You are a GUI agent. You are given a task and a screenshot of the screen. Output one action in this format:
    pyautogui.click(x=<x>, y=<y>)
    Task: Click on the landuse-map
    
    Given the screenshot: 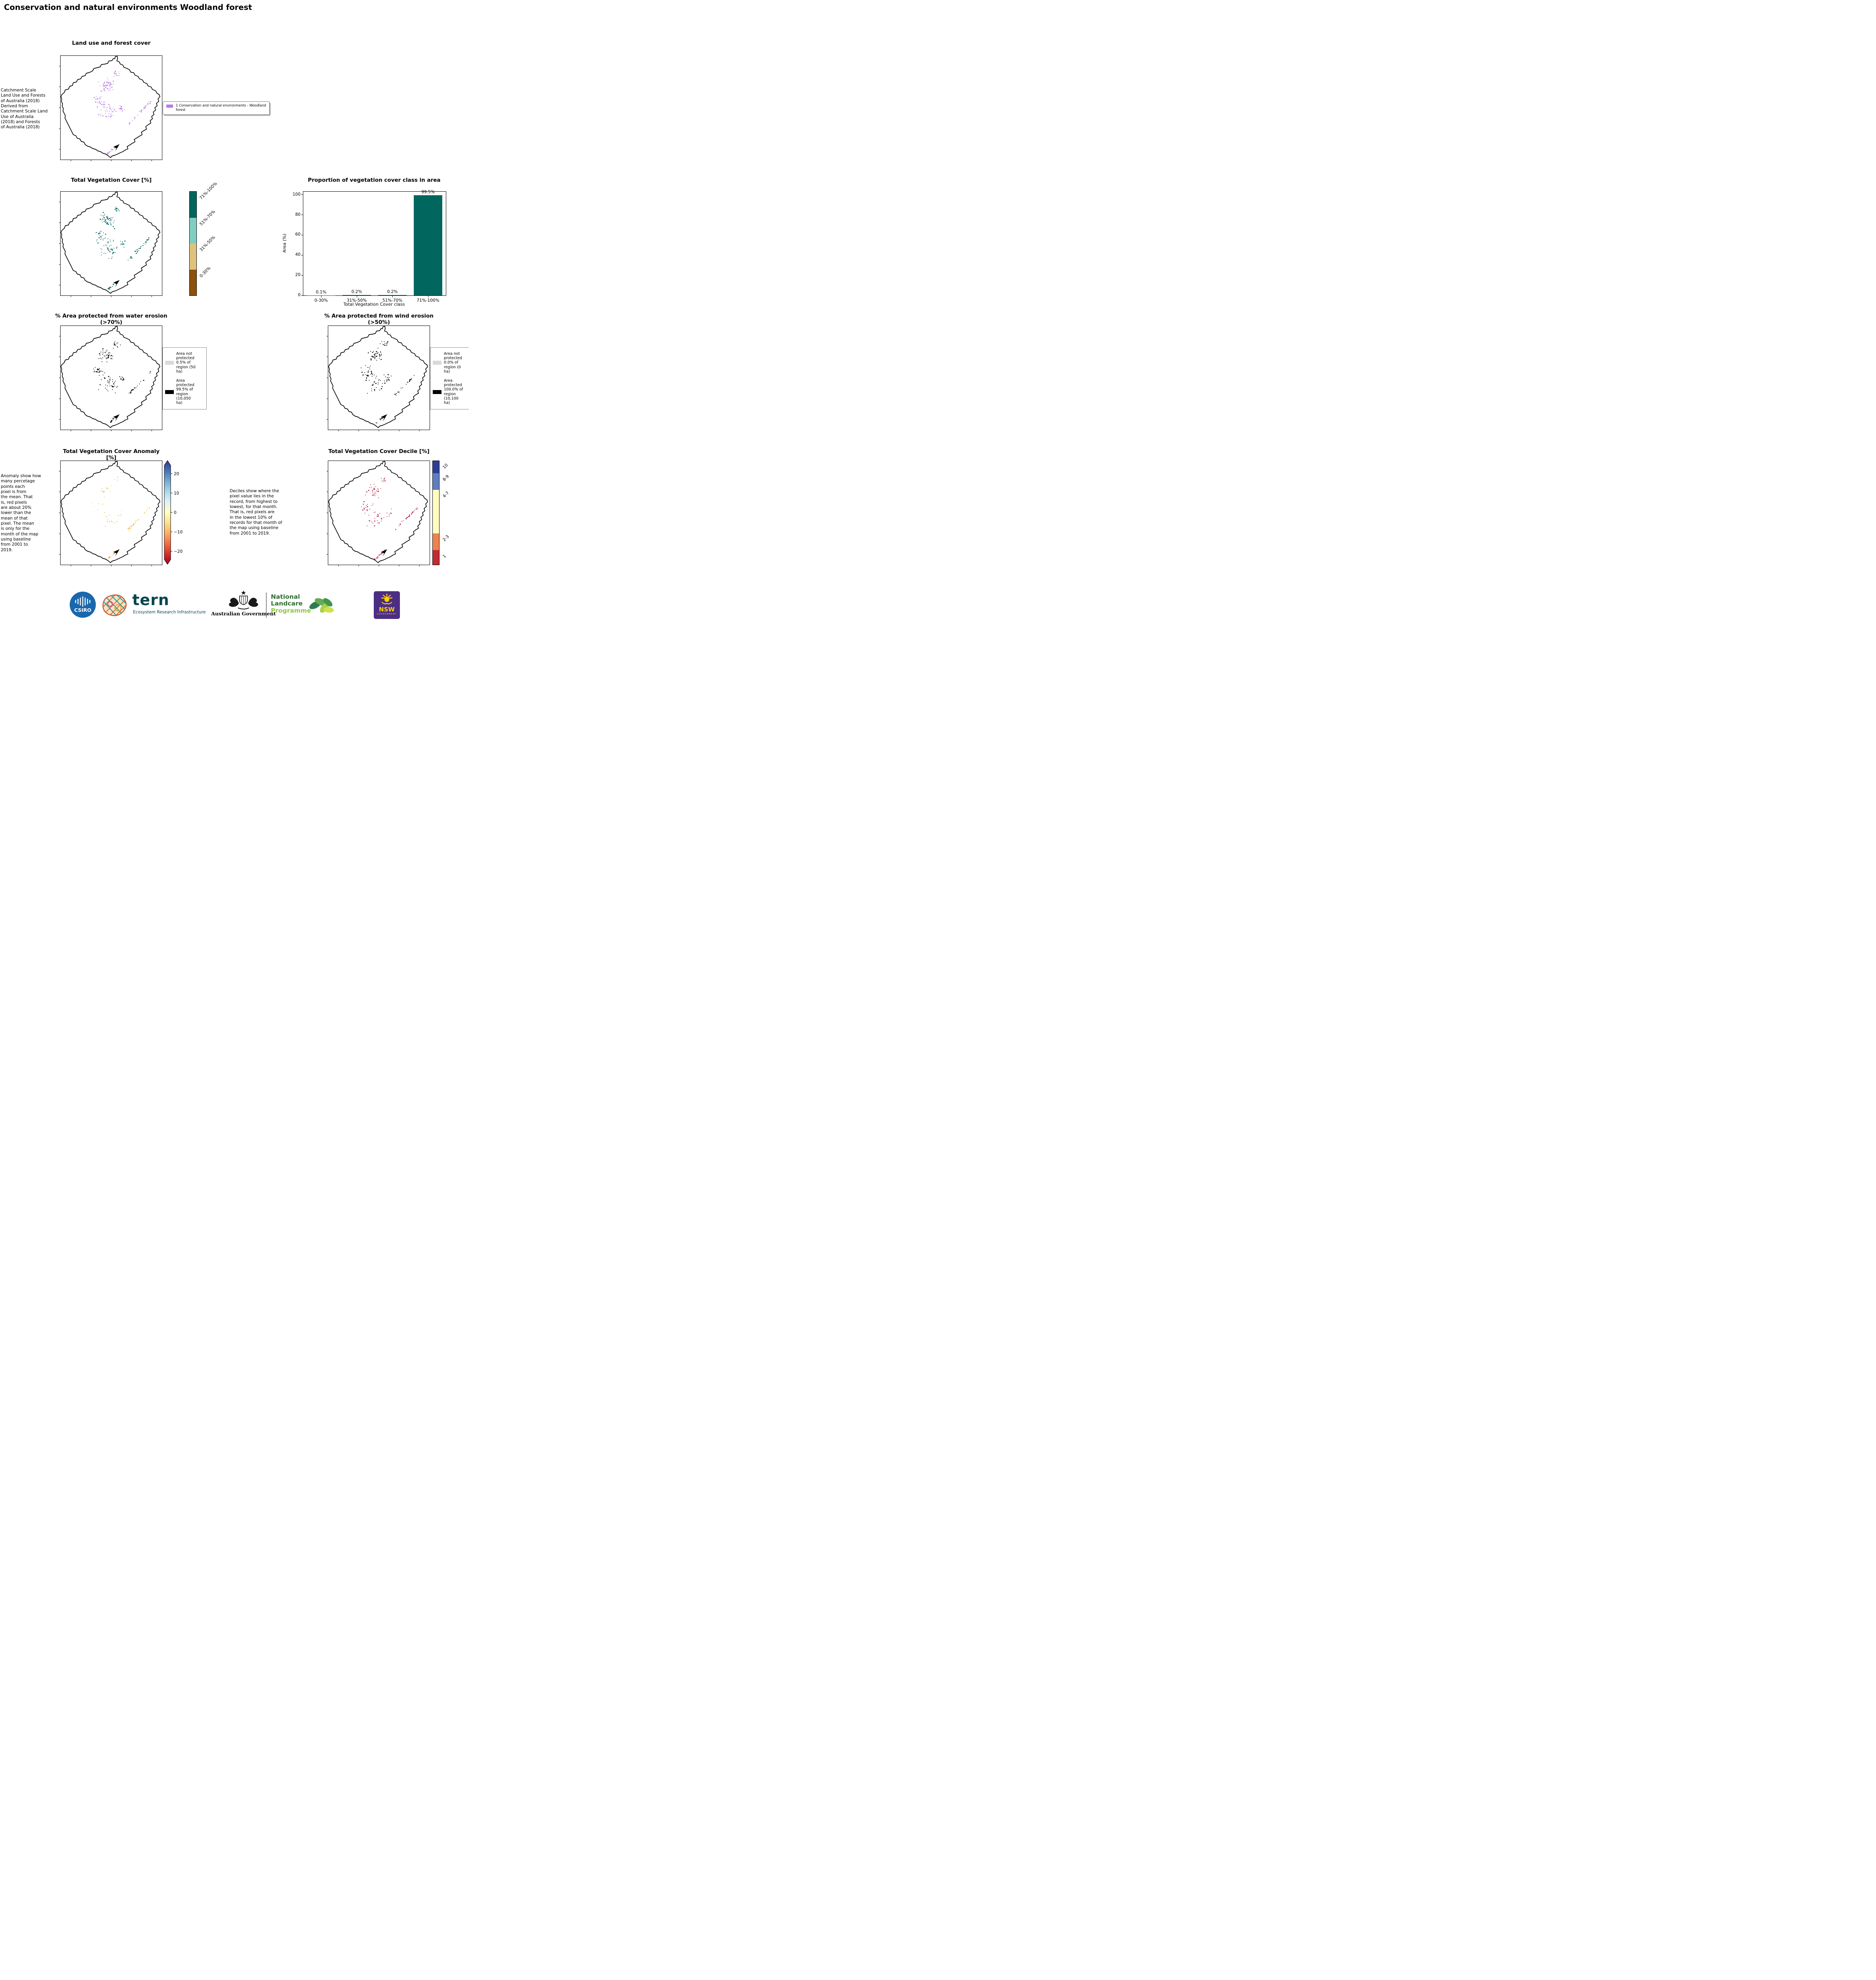 What is the action you would take?
    pyautogui.click(x=111, y=108)
    